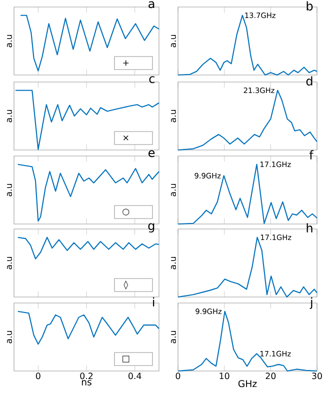 The height and width of the screenshot is (400, 325). I want to click on annotation: ○, so click(126, 212).